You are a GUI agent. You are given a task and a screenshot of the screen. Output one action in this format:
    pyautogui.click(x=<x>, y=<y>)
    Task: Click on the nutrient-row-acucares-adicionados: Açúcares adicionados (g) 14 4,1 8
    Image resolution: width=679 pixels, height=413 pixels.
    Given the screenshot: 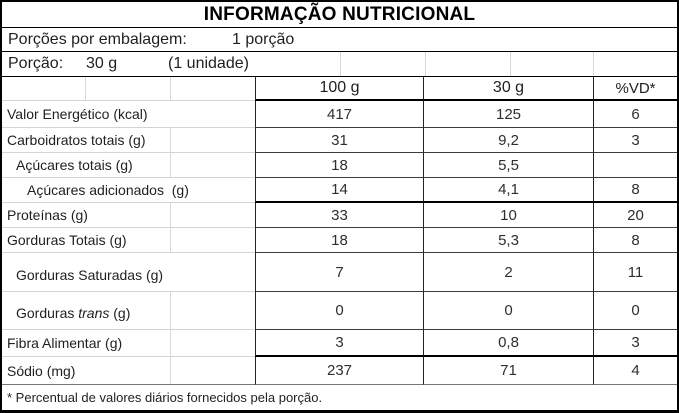 What is the action you would take?
    pyautogui.click(x=339, y=190)
    